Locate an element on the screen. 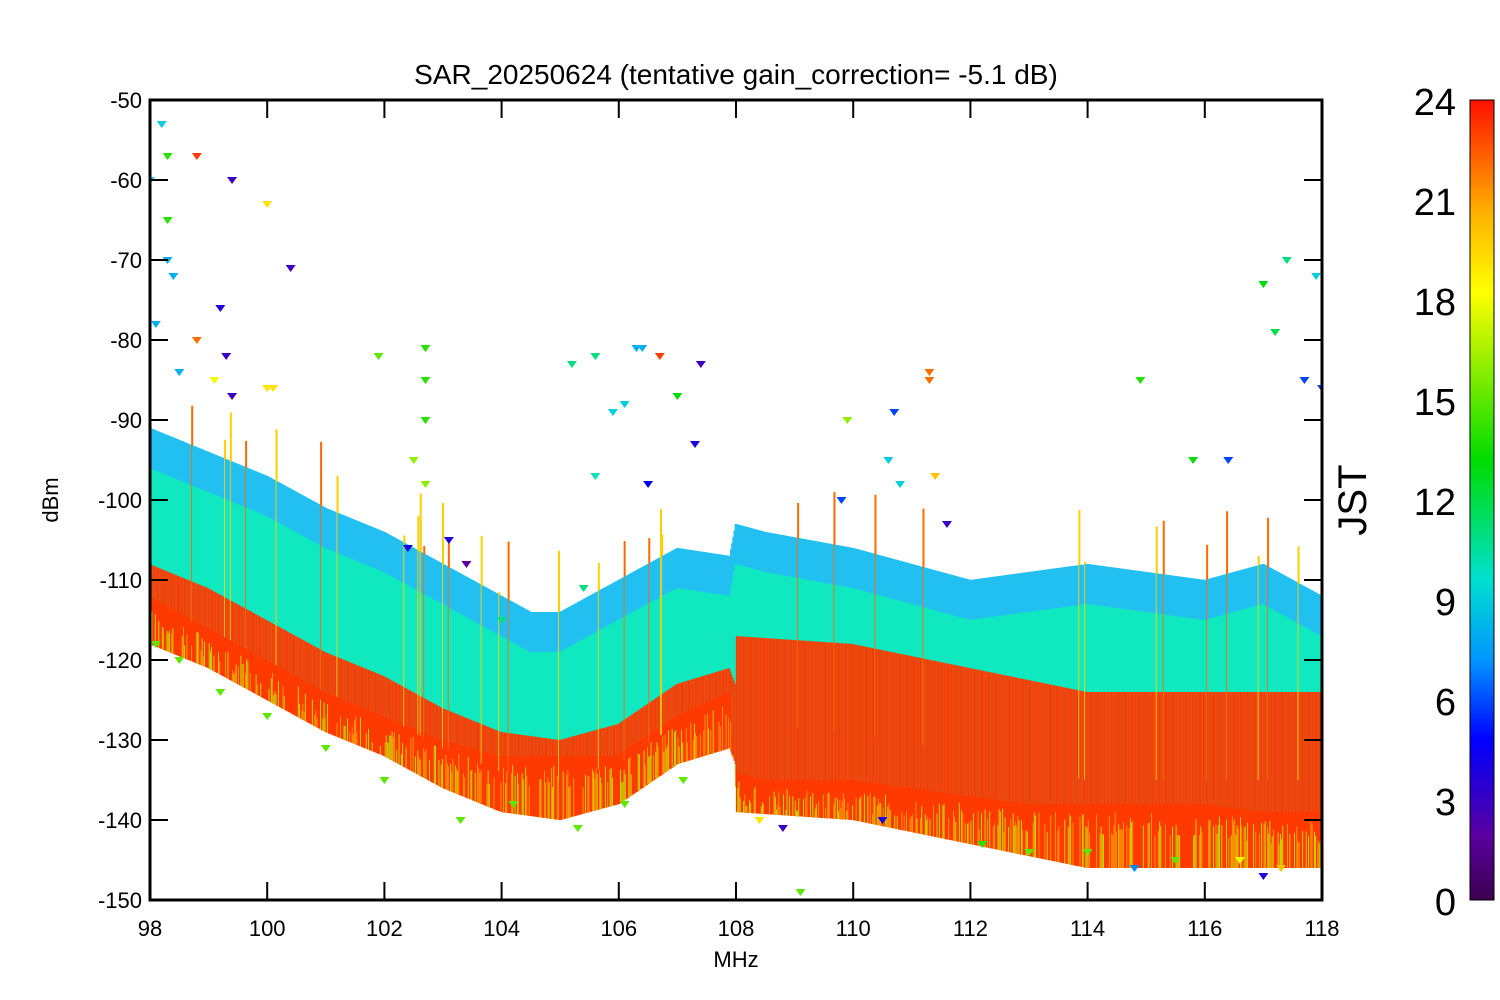 This screenshot has width=1500, height=1000. colorbar: 24 21 18 15 12 9 6 3 0 JST is located at coordinates (1413, 503).